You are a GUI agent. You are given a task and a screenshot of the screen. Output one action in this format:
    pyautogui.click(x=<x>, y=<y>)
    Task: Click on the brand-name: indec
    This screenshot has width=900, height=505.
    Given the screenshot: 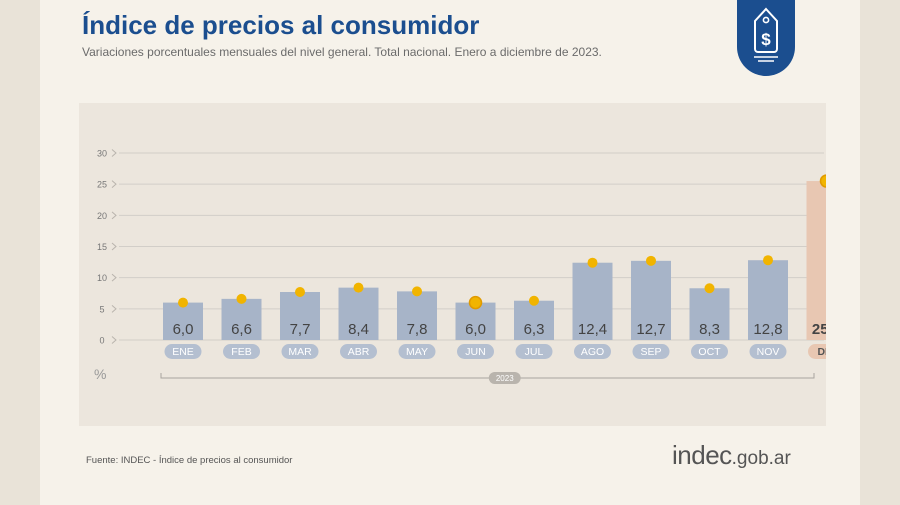 What is the action you would take?
    pyautogui.click(x=702, y=455)
    